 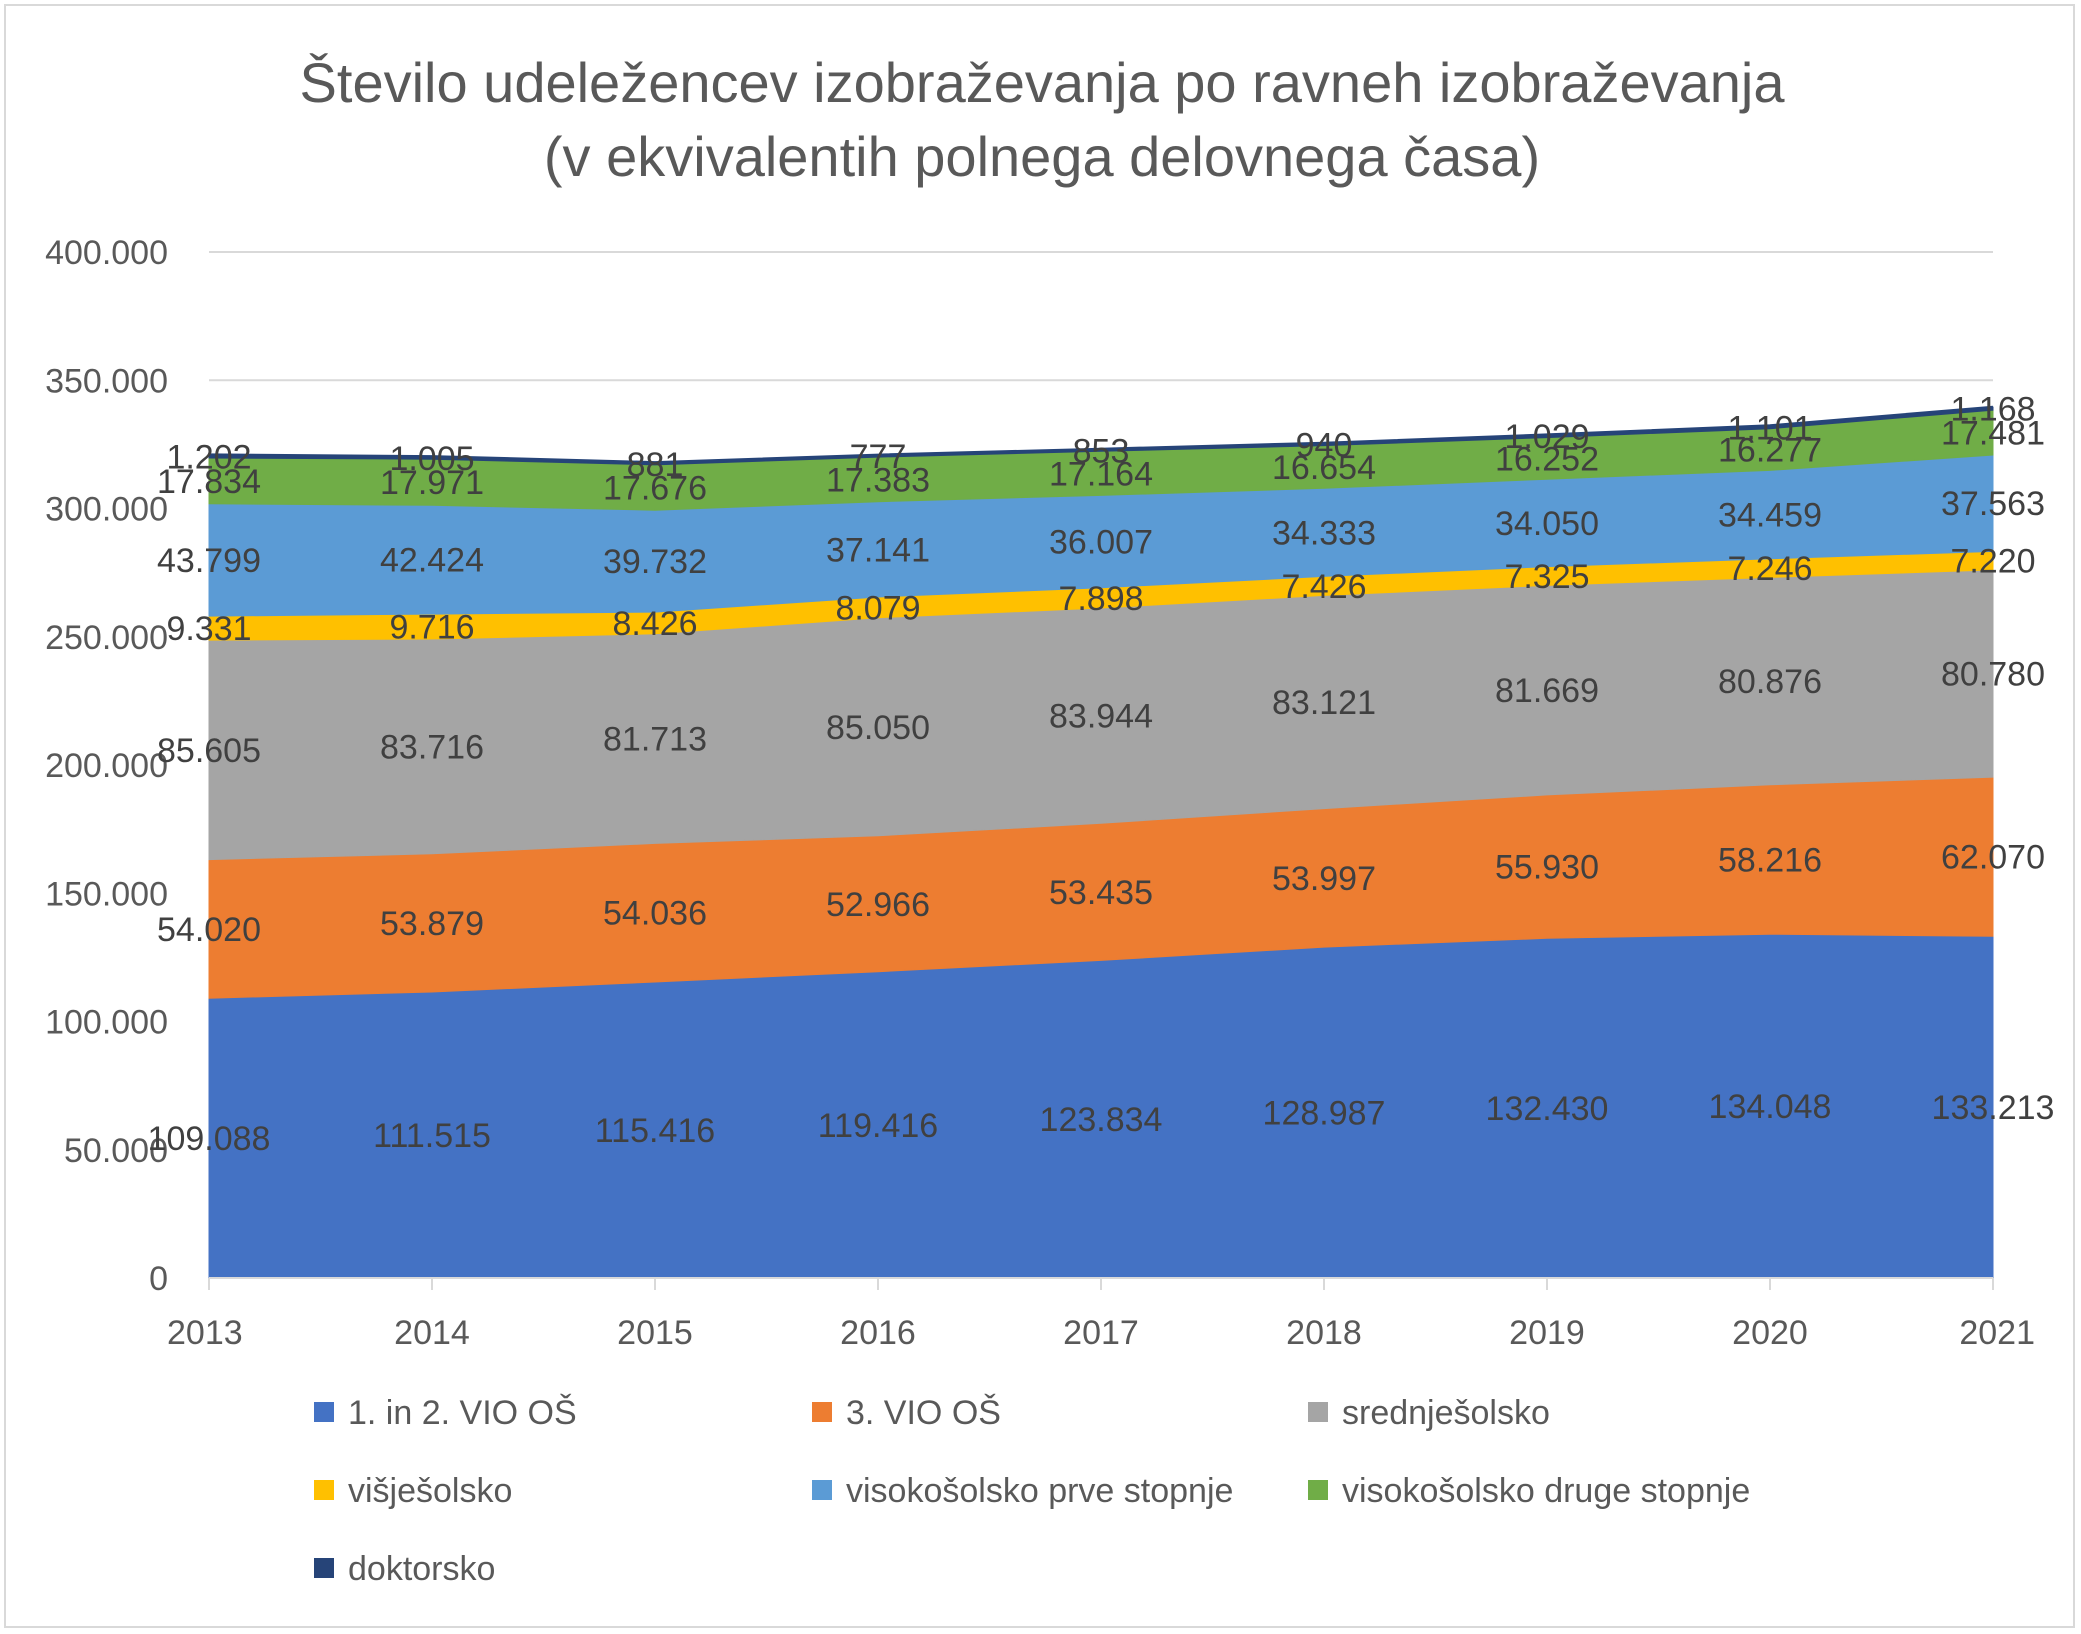 What do you see at coordinates (1769, 569) in the screenshot?
I see `data-label-visjesolsko: 7.246` at bounding box center [1769, 569].